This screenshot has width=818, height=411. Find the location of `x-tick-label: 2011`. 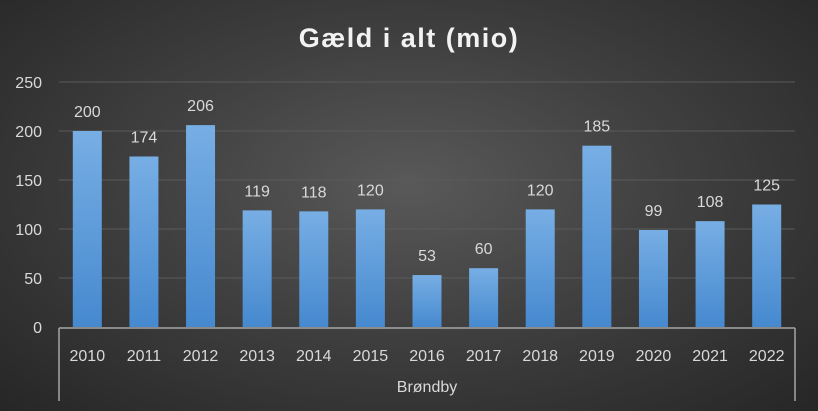

x-tick-label: 2011 is located at coordinates (144, 356).